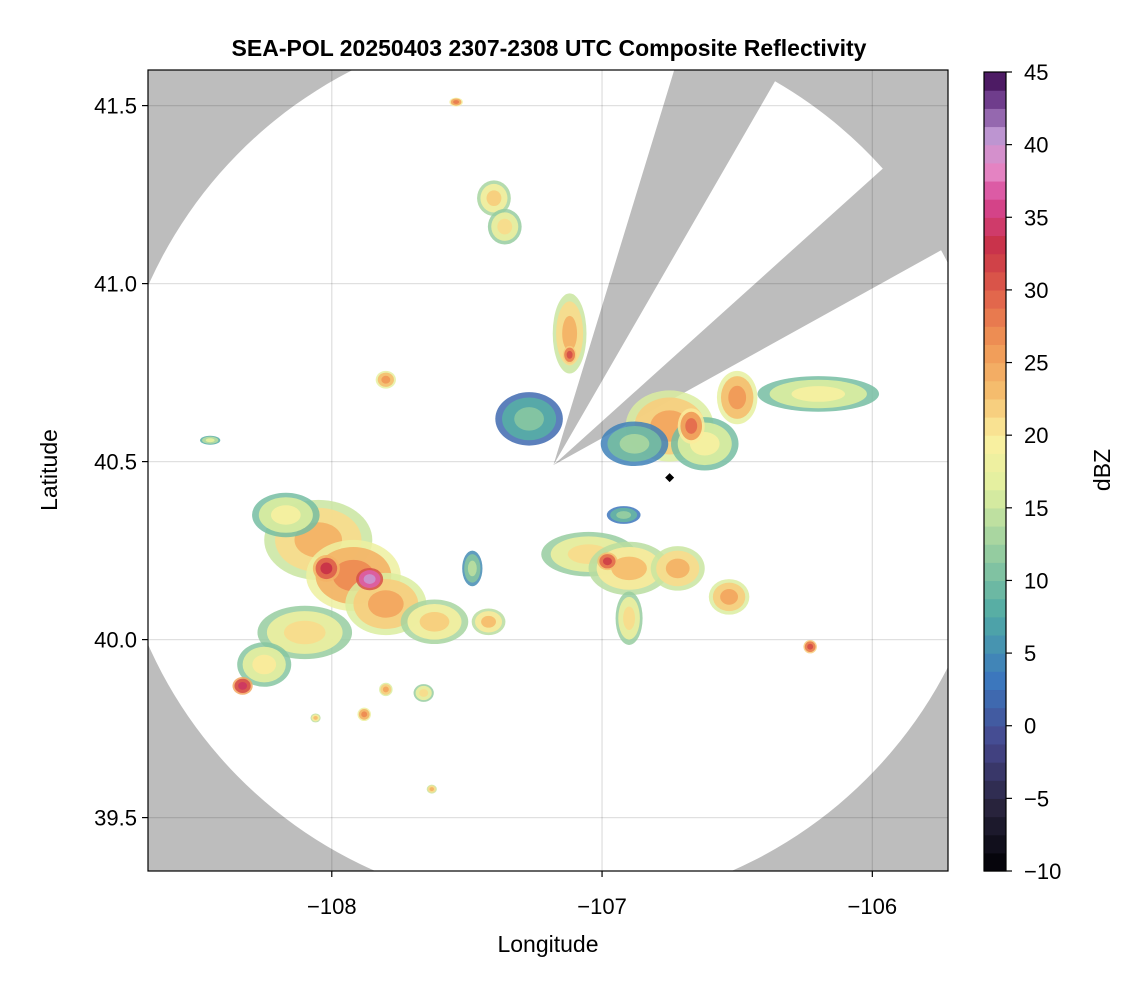 Image resolution: width=1146 pixels, height=990 pixels. I want to click on y-axis-ticks: 39.5 40.0 40.5 41.0 41.5, so click(121, 462).